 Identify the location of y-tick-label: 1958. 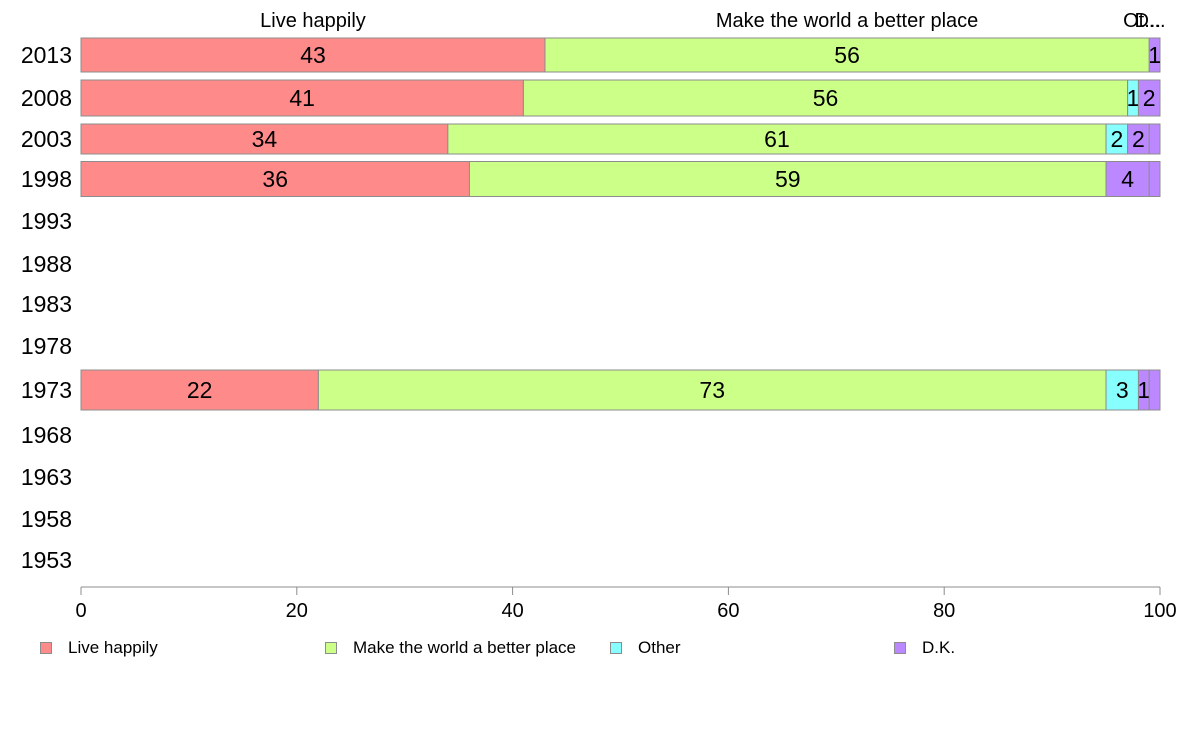
(46, 519).